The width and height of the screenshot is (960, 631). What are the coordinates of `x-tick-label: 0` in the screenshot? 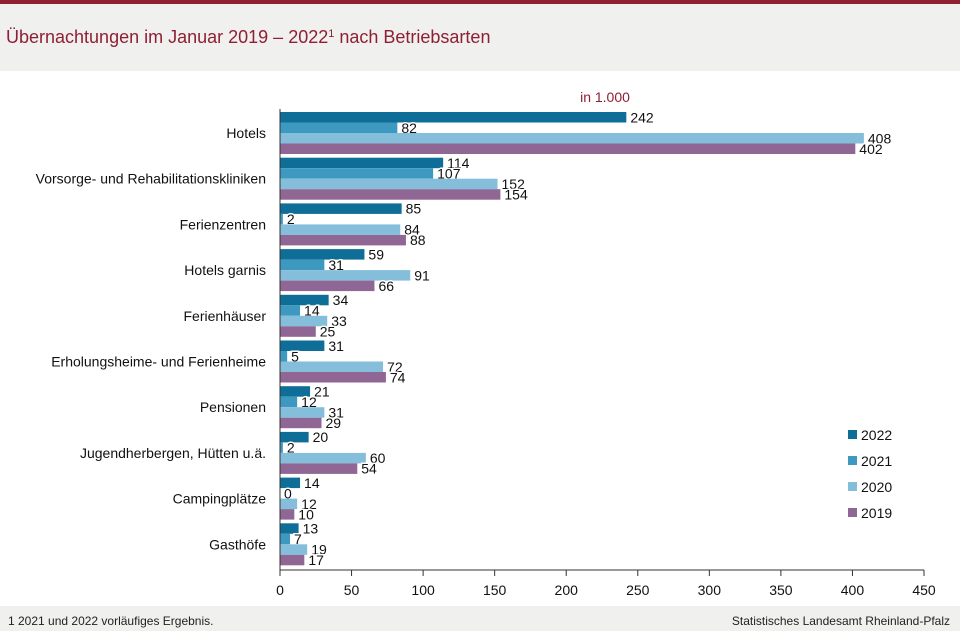 It's located at (280, 590).